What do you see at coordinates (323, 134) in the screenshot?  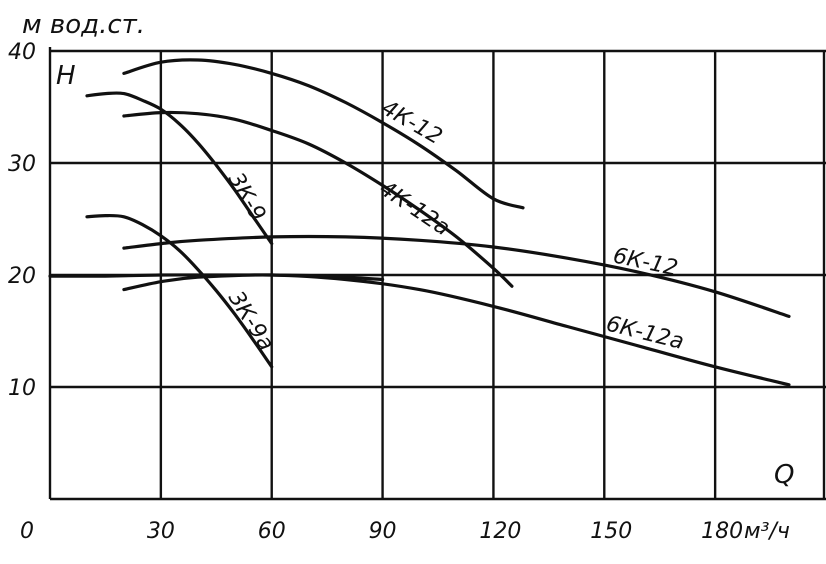 I see `series-line-4к-12` at bounding box center [323, 134].